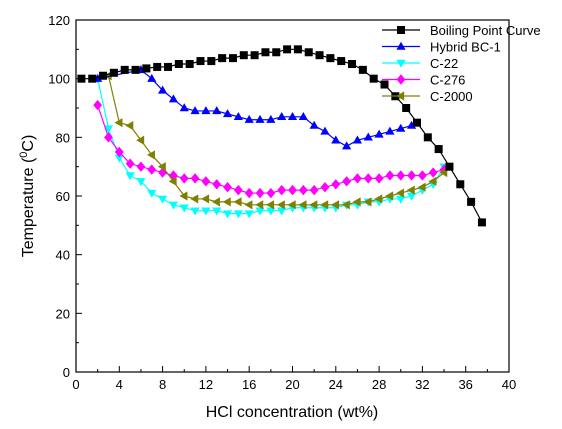 This screenshot has width=562, height=429. I want to click on y-tick-label: 80, so click(63, 137).